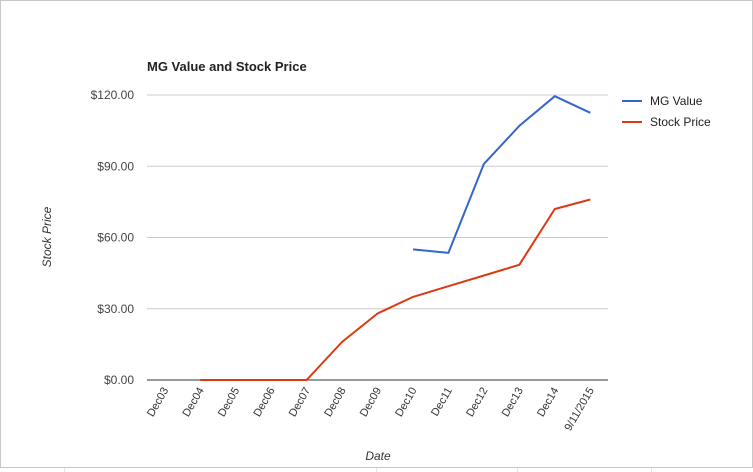  I want to click on y-tick-label: $90.00, so click(115, 166).